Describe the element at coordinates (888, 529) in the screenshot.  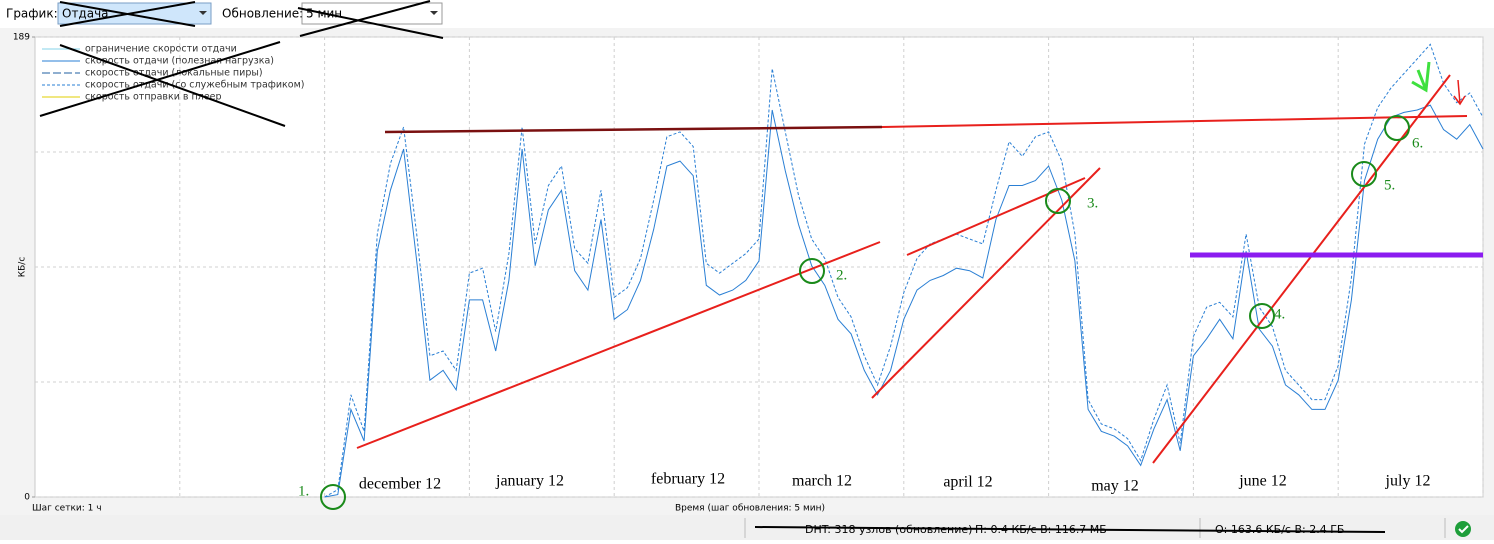
I see `dht-status: DHT: 318 узлов (обновление)` at that location.